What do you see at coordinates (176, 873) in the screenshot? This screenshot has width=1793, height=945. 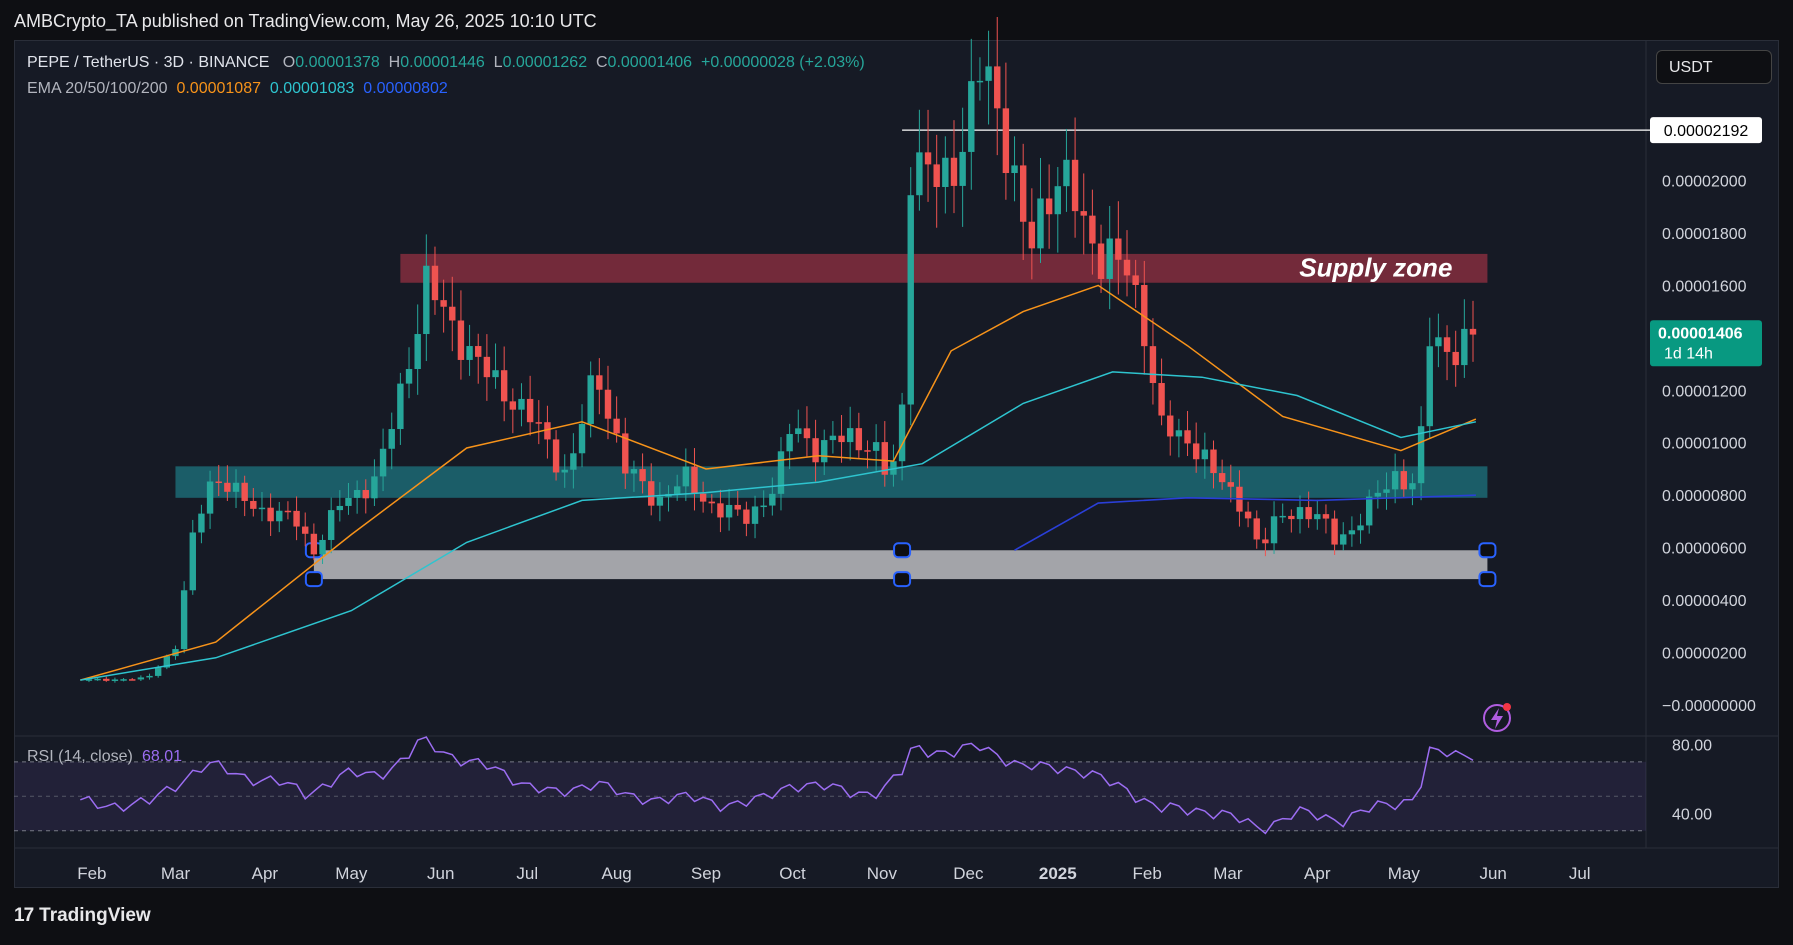 I see `time-tick-label: Mar` at bounding box center [176, 873].